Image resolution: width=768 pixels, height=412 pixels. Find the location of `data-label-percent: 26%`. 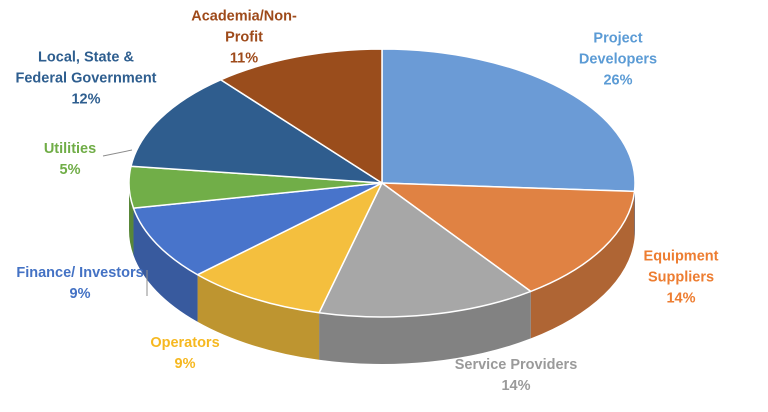

data-label-percent: 26% is located at coordinates (618, 80).